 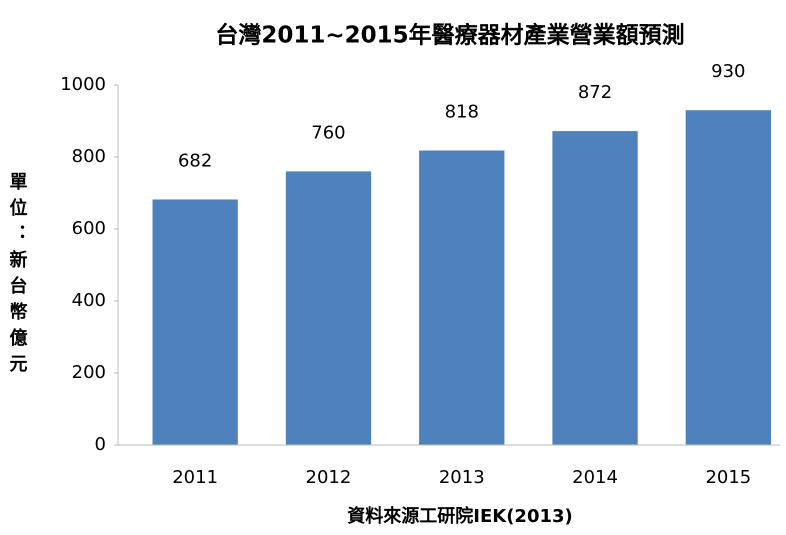 I want to click on x-tick-label: 2014, so click(x=595, y=477).